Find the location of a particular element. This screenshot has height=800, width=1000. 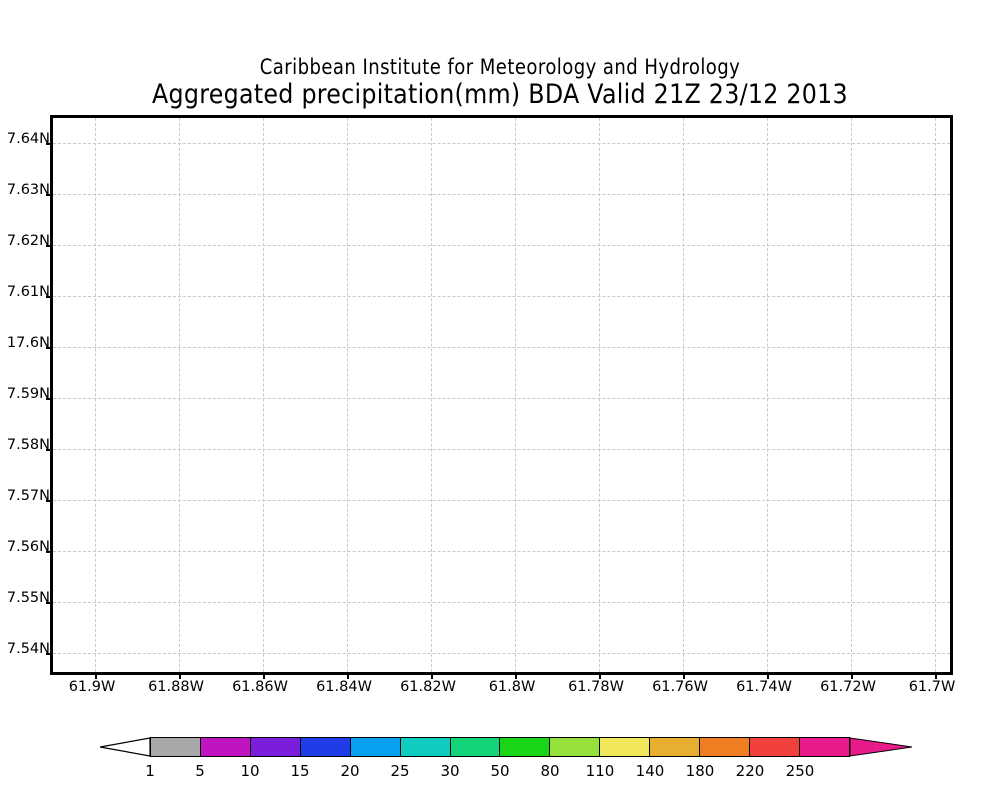

precipitation-colorbar is located at coordinates (506, 747).